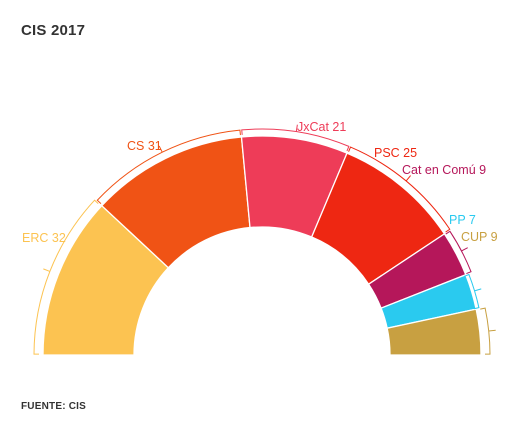 The width and height of the screenshot is (532, 425). Describe the element at coordinates (479, 237) in the screenshot. I see `label-cup: CUP 9` at that location.